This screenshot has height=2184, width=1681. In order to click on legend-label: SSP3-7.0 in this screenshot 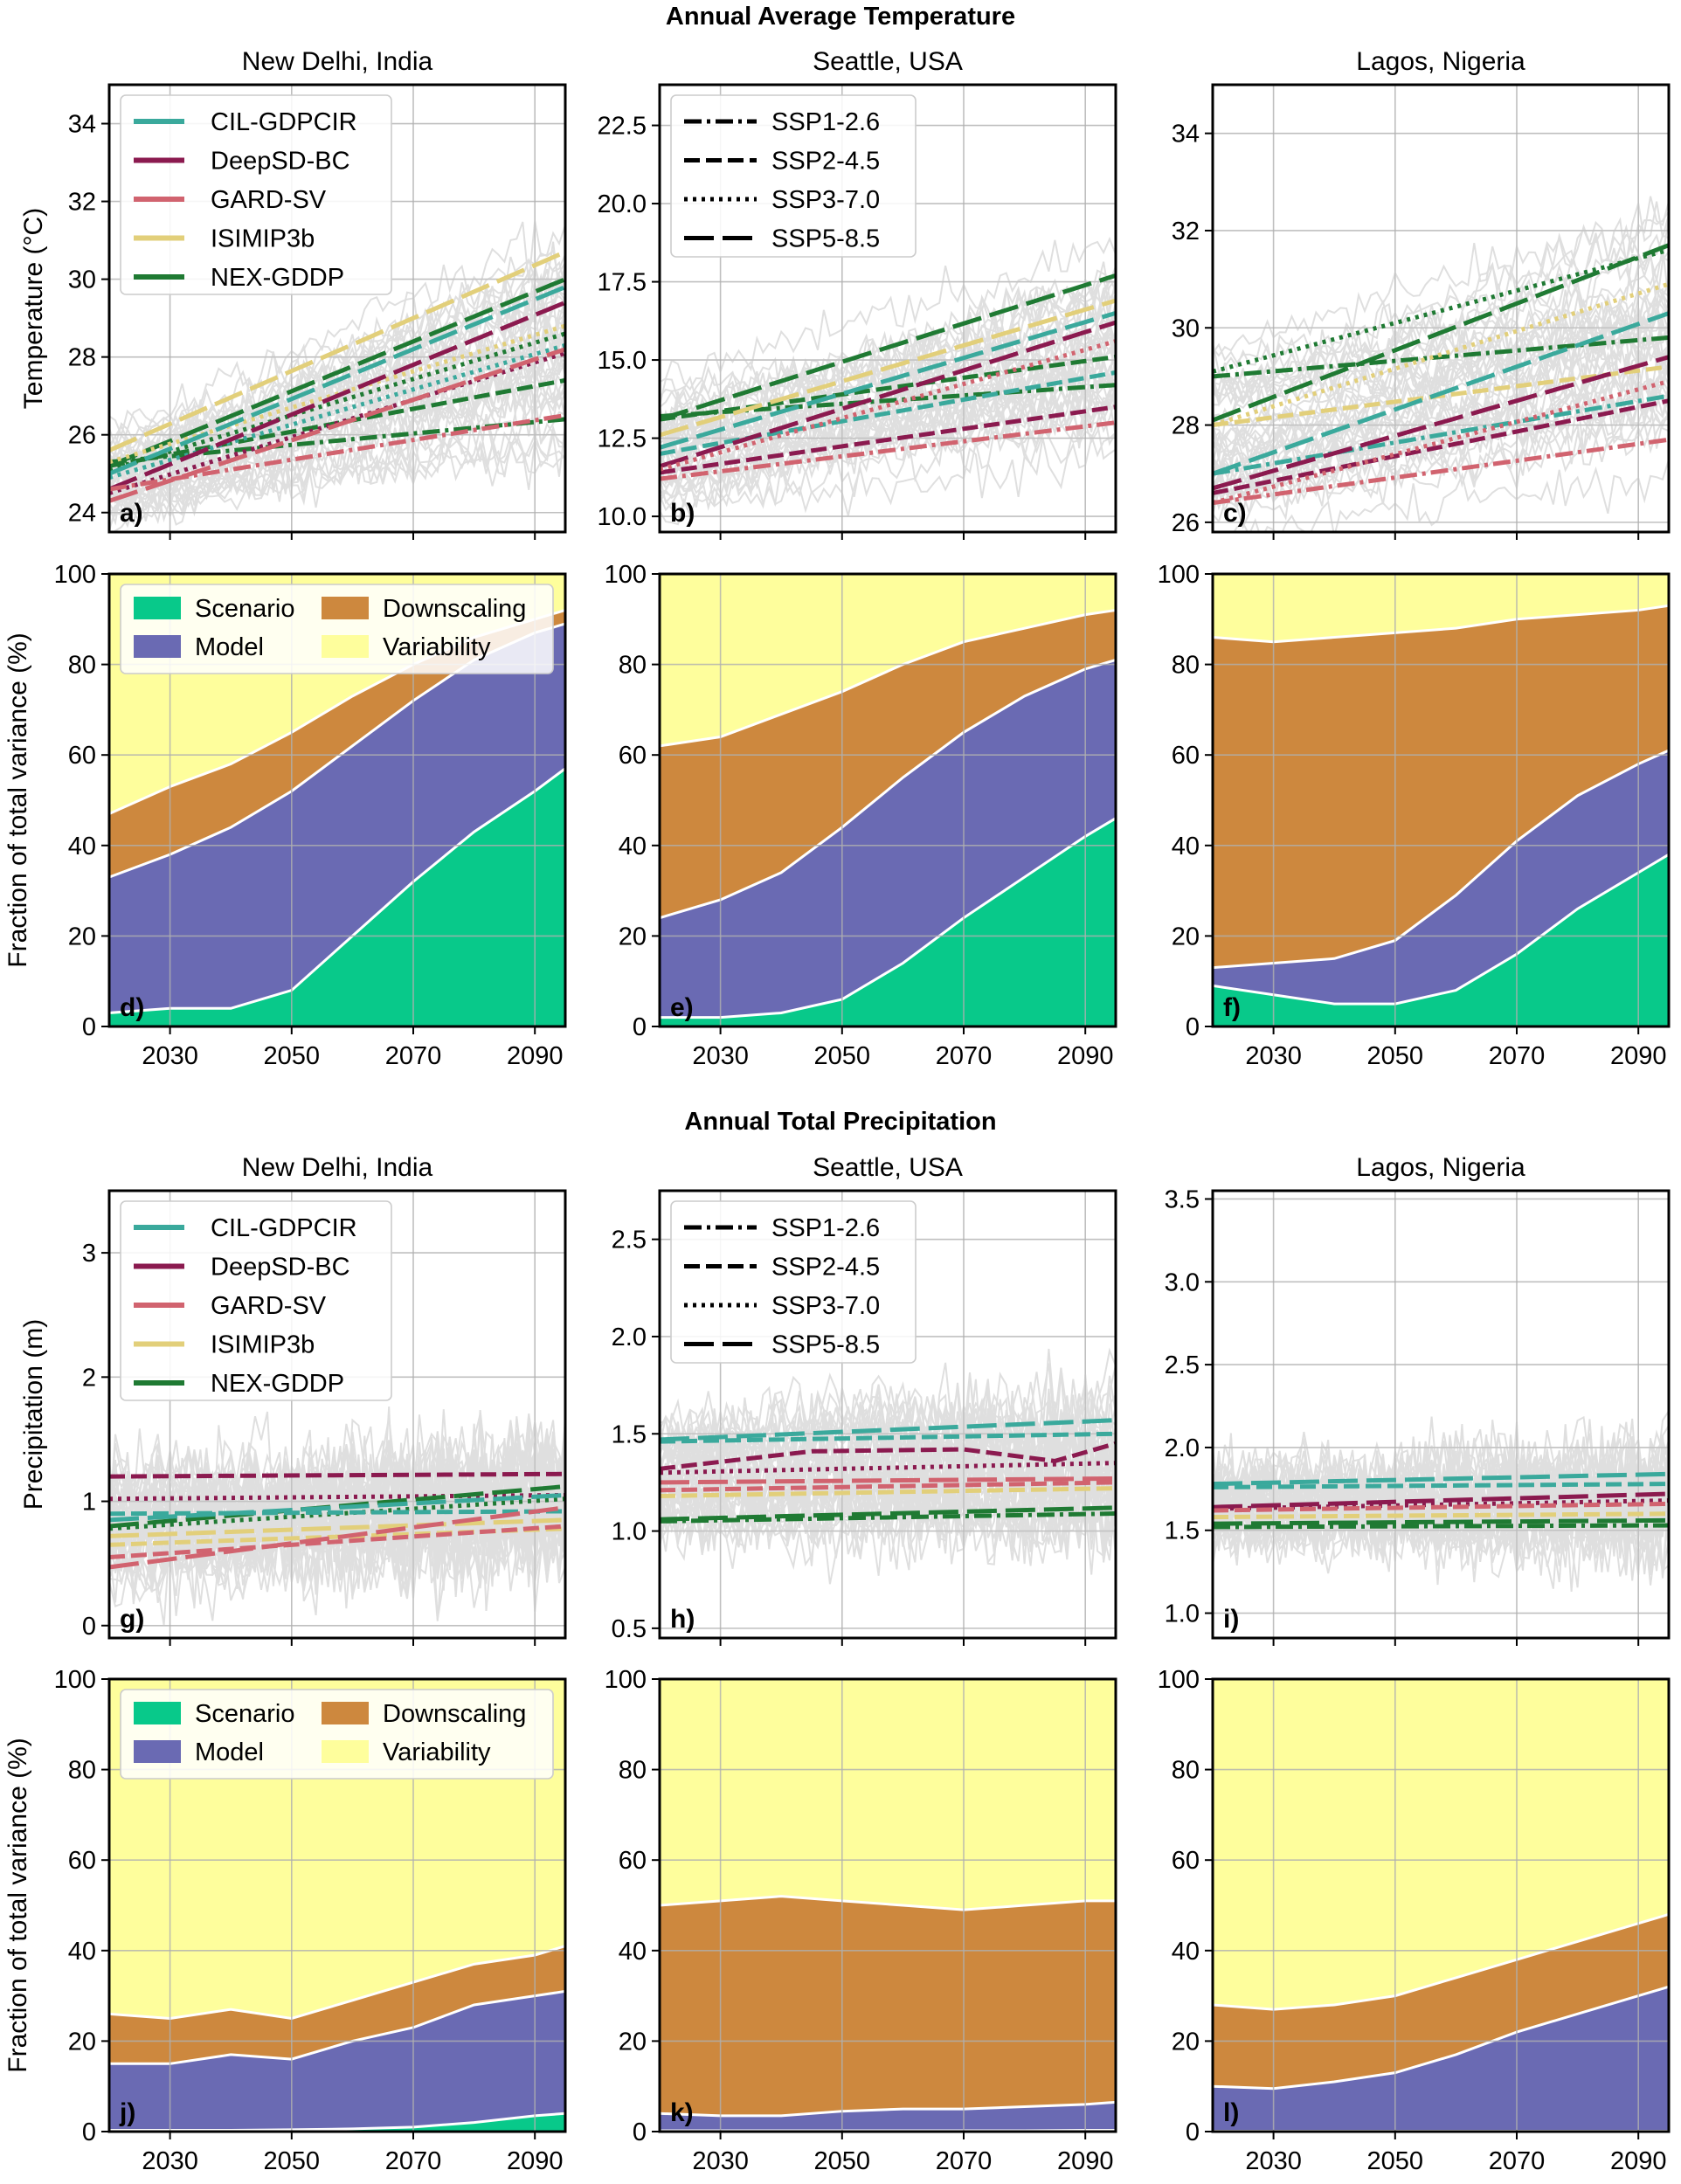, I will do `click(826, 1306)`.